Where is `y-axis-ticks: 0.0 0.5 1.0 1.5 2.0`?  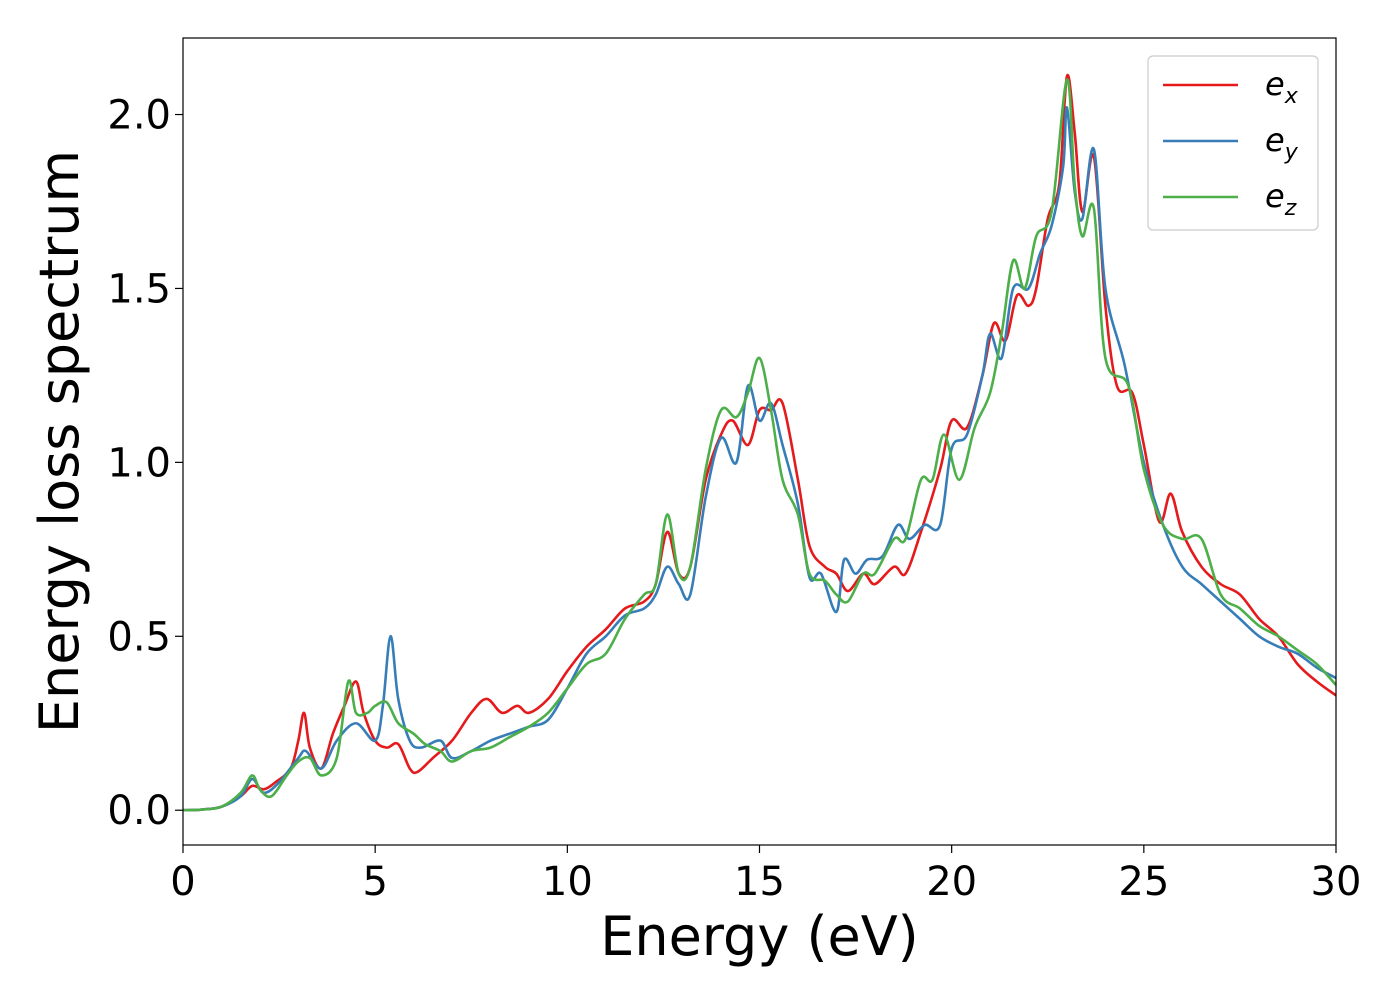 y-axis-ticks: 0.0 0.5 1.0 1.5 2.0 is located at coordinates (145, 463).